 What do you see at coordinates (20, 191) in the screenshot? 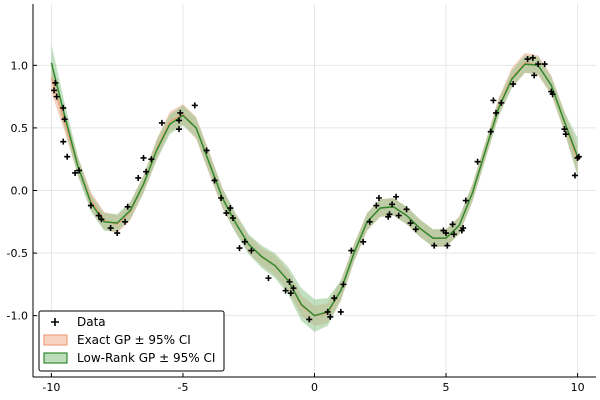
I see `y-tick-label-2: 0.0` at bounding box center [20, 191].